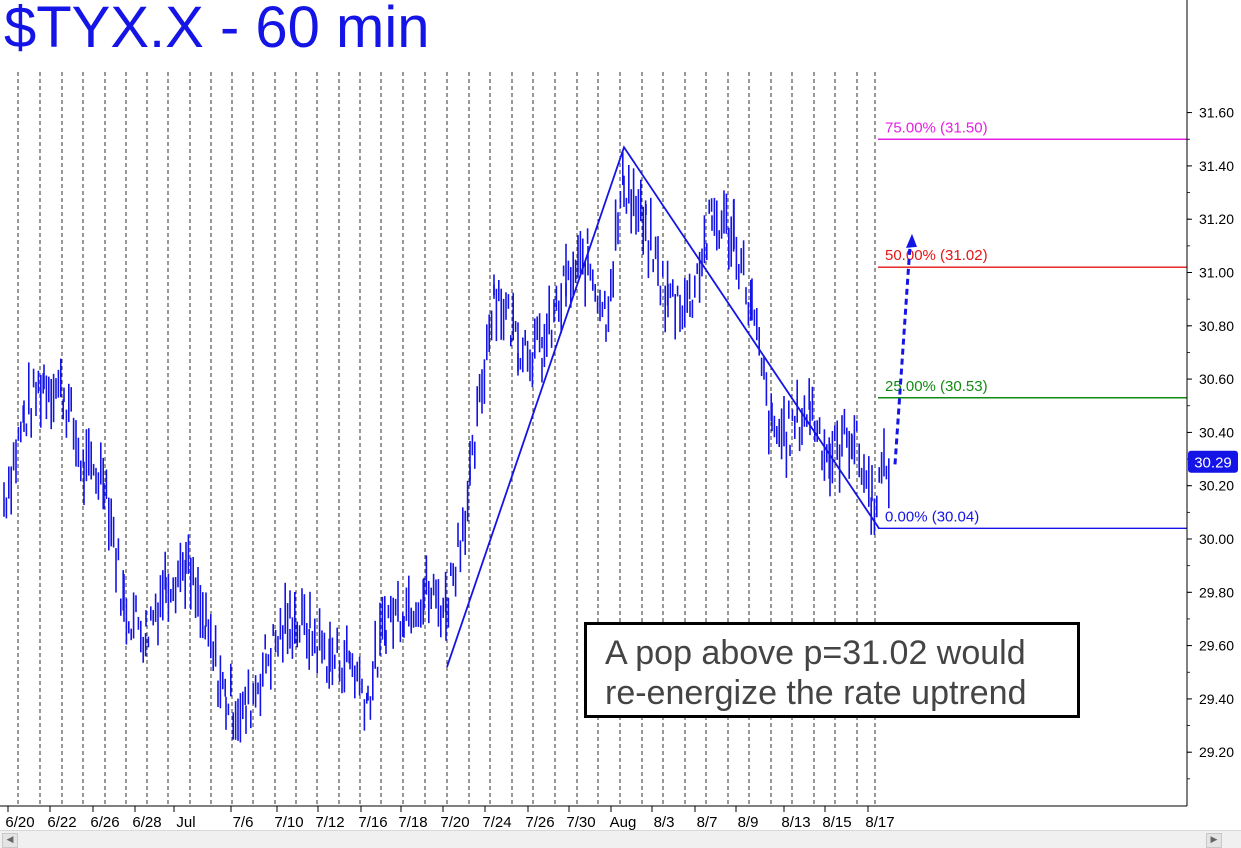  I want to click on scroll-right-icon: ▶, so click(1214, 840).